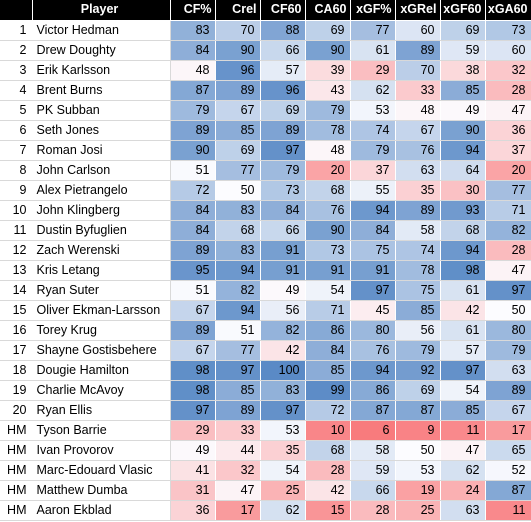 The width and height of the screenshot is (531, 522). Describe the element at coordinates (265, 70) in the screenshot. I see `table-row: 3 Erik Karlsson 48 96 57 39 29 70 38 32` at that location.